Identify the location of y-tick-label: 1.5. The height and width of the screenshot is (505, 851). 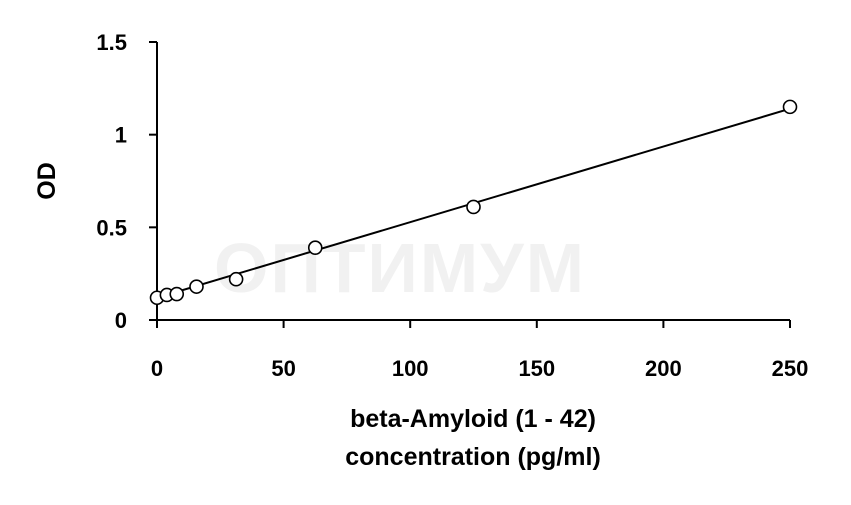
(111, 42).